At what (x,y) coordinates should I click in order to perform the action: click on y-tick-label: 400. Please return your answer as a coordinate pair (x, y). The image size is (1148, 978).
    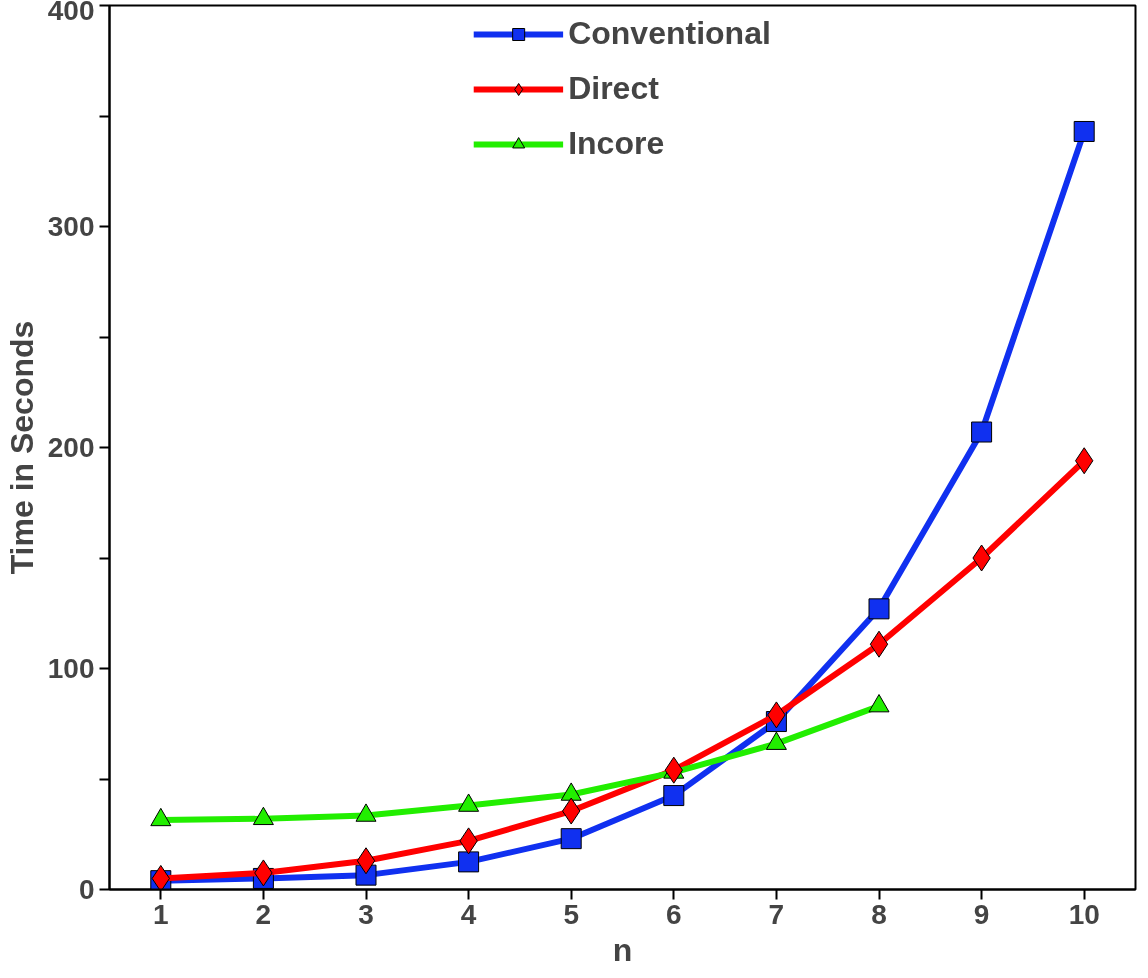
    Looking at the image, I should click on (71, 13).